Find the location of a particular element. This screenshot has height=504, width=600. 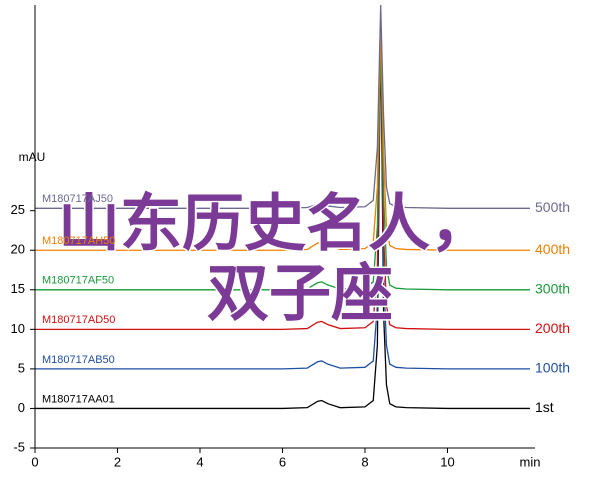

series-name: M180717AB50 is located at coordinates (78, 360).